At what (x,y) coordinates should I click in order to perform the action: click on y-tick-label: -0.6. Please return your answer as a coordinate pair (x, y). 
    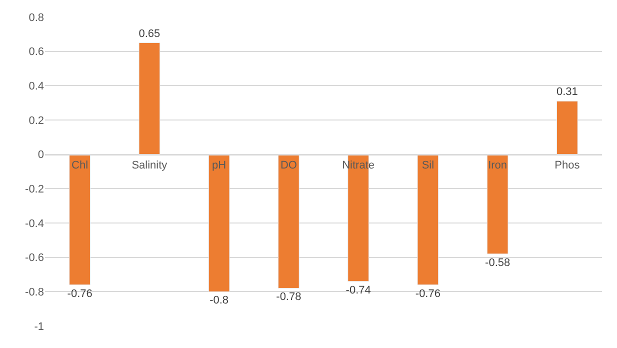
    Looking at the image, I should click on (34, 258).